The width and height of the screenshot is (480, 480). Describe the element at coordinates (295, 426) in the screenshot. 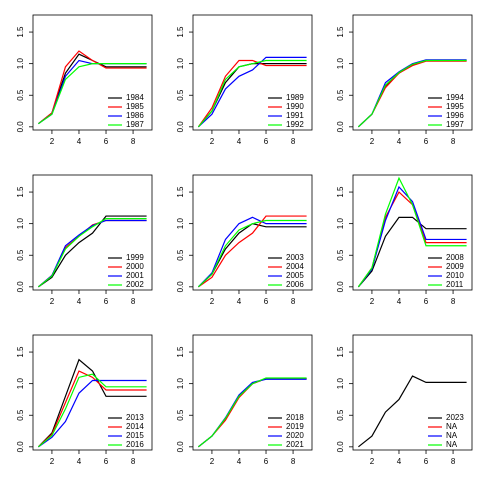

I see `legend-label: 2019` at that location.